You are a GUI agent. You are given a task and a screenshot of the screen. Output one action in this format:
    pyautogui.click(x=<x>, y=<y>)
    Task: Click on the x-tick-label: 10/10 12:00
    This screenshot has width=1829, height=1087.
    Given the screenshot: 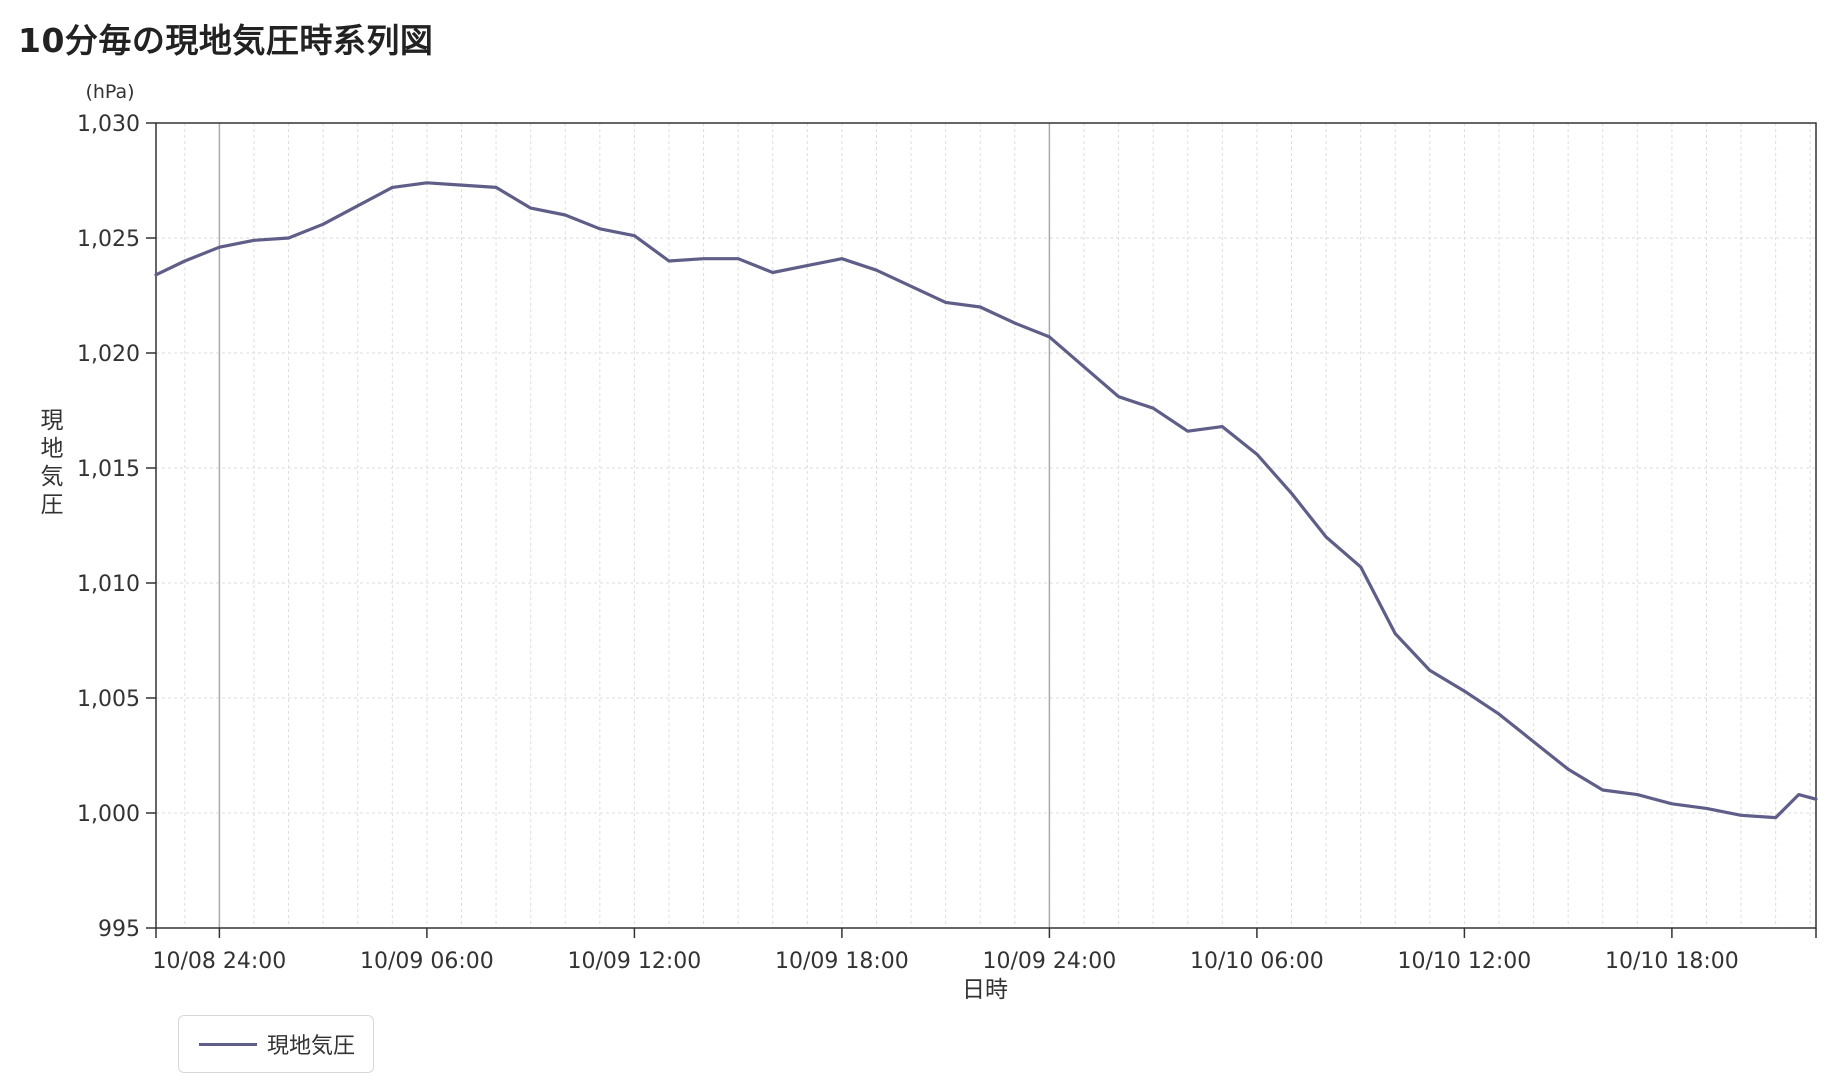 What is the action you would take?
    pyautogui.click(x=1465, y=961)
    